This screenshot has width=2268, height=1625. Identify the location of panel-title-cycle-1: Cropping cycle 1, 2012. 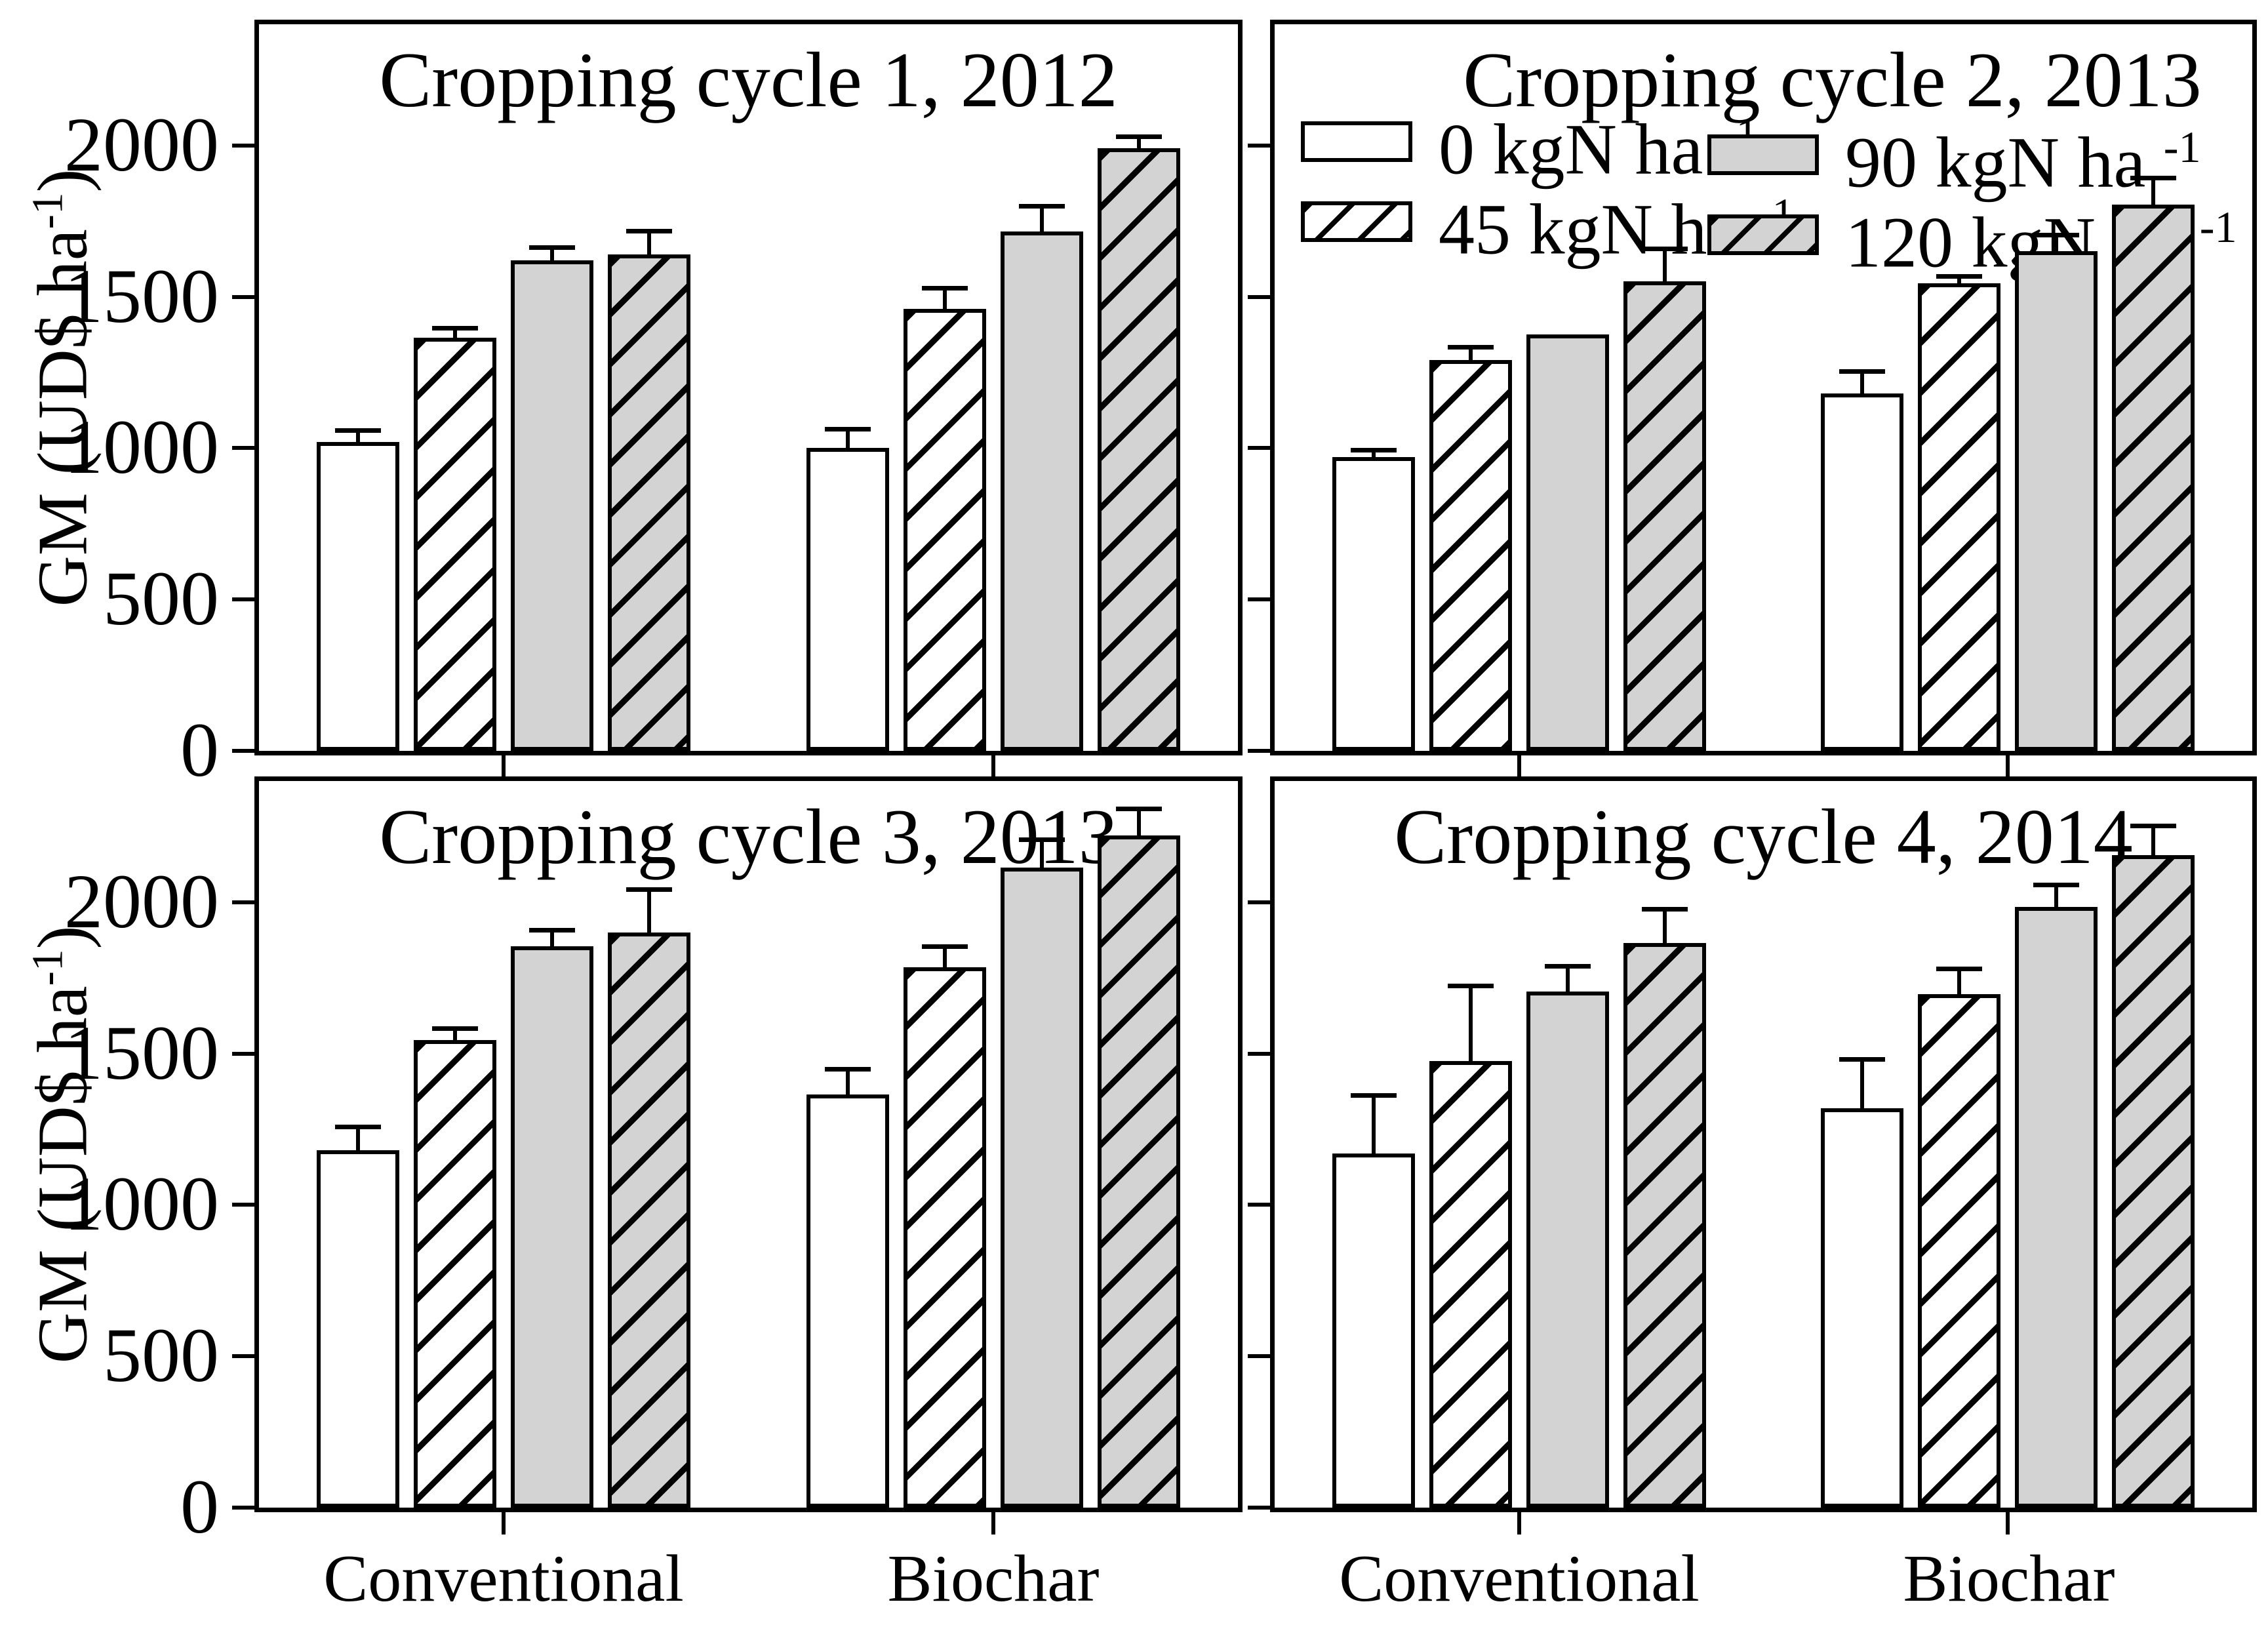
(748, 79).